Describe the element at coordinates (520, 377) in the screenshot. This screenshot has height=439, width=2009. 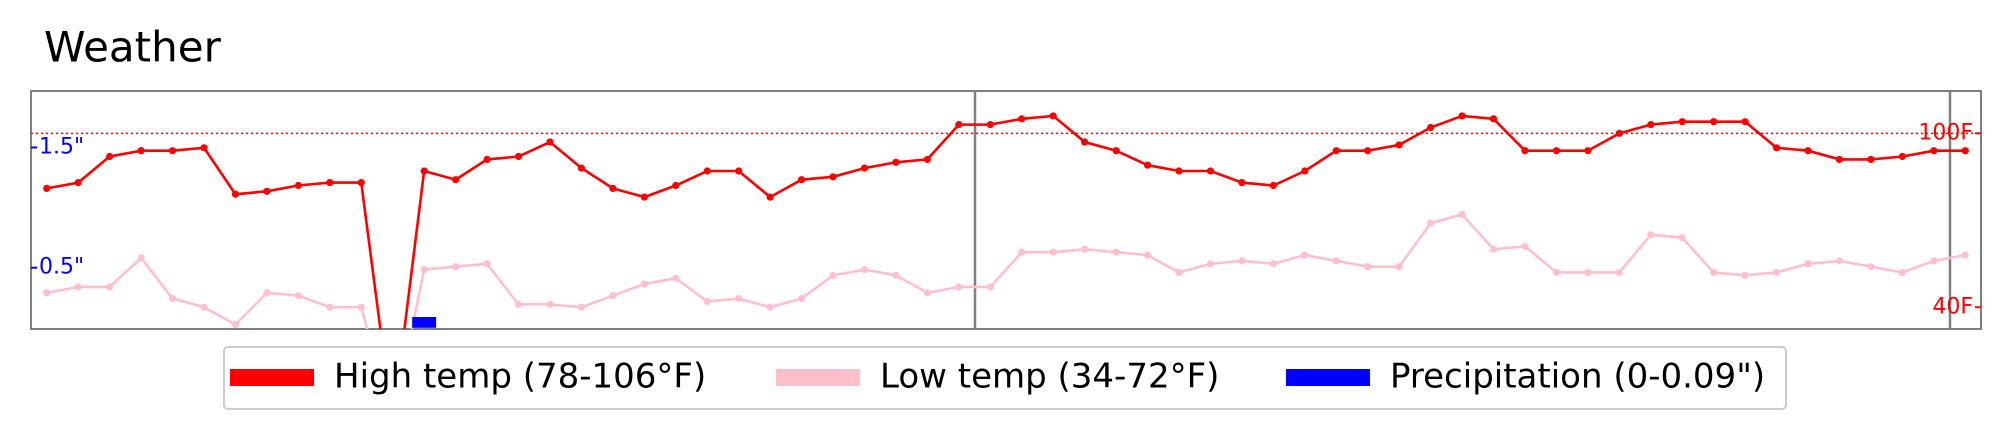
I see `legend-label: High temp (78-106°F)` at that location.